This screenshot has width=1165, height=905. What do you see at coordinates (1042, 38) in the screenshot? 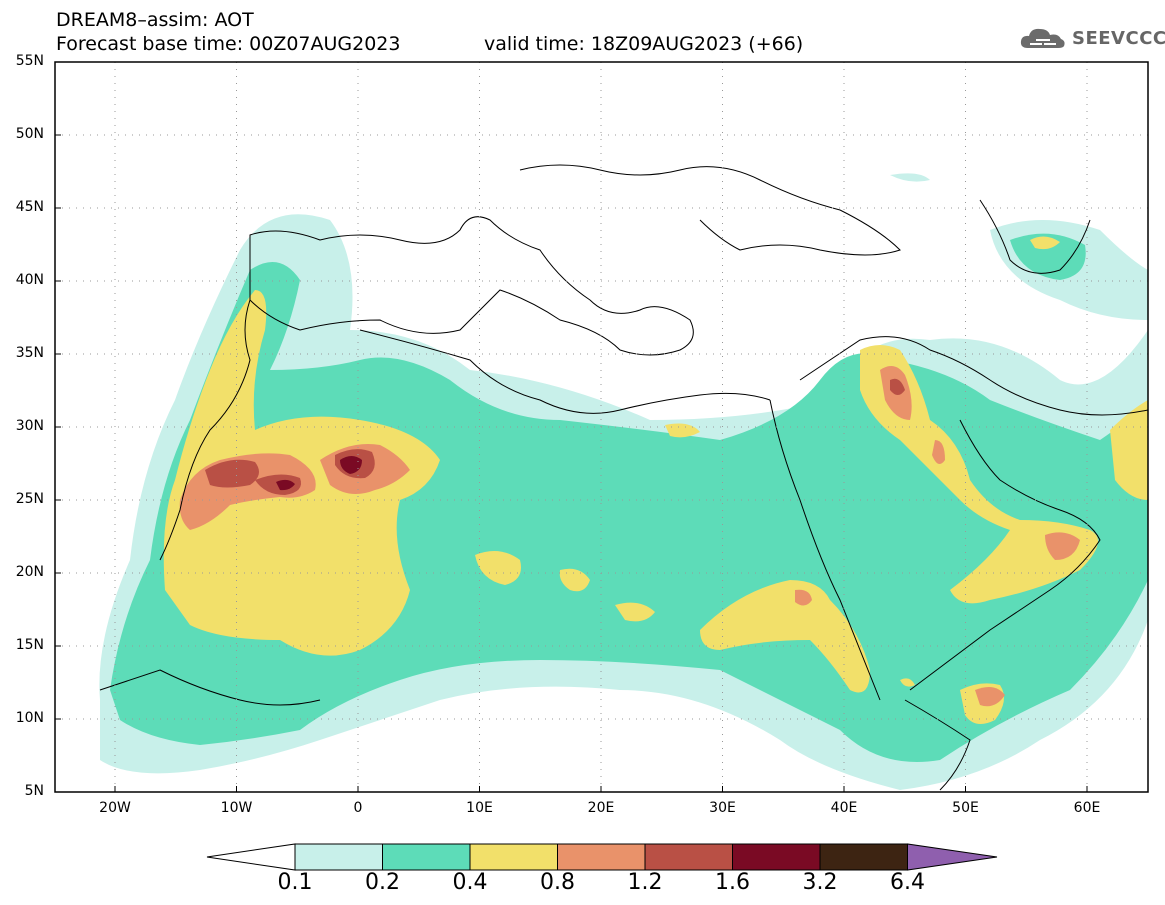
I see `cloud-icon` at bounding box center [1042, 38].